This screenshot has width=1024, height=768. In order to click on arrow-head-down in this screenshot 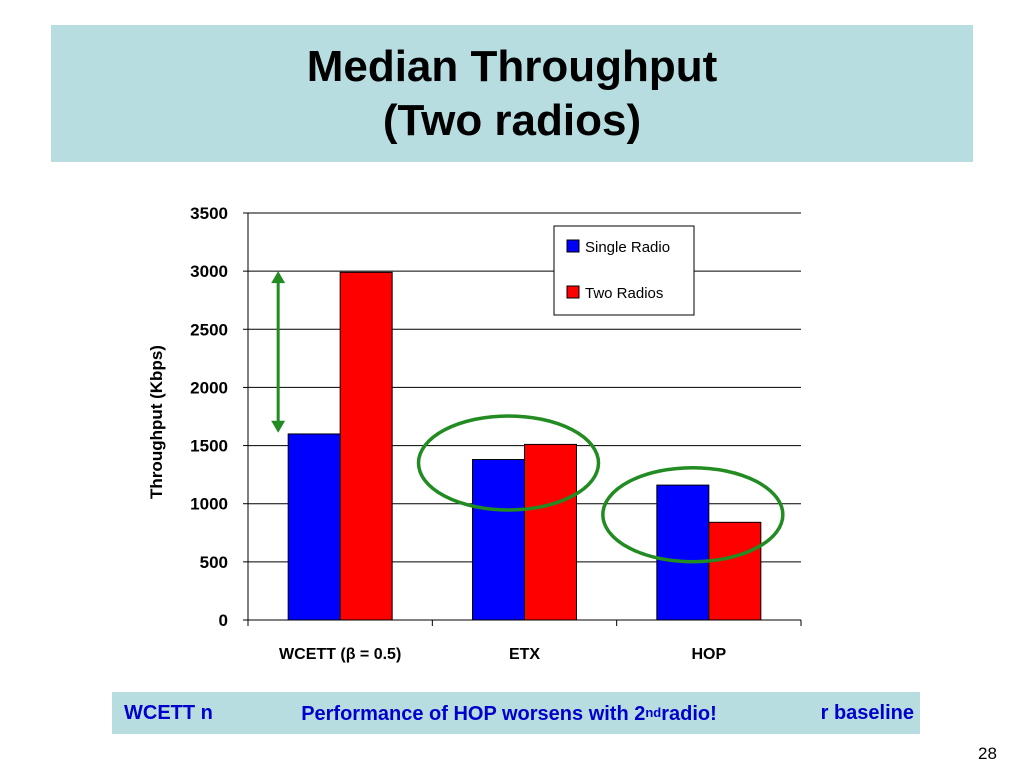, I will do `click(278, 426)`.